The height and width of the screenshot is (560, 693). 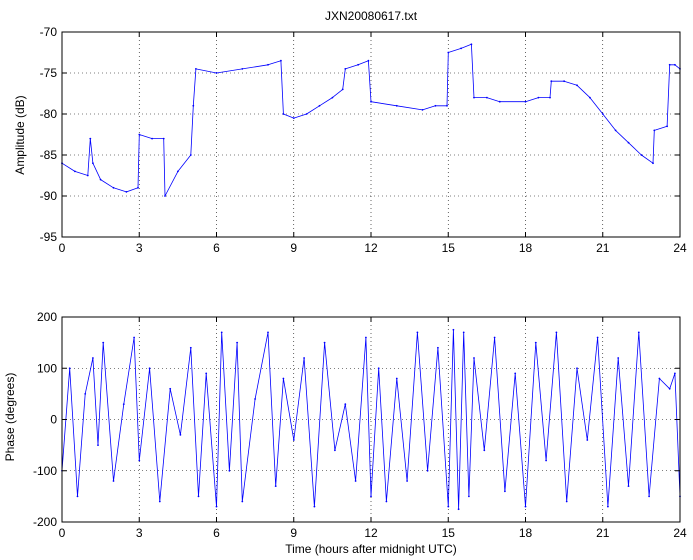 I want to click on amplitude-x-tick-label: 15, so click(x=449, y=248).